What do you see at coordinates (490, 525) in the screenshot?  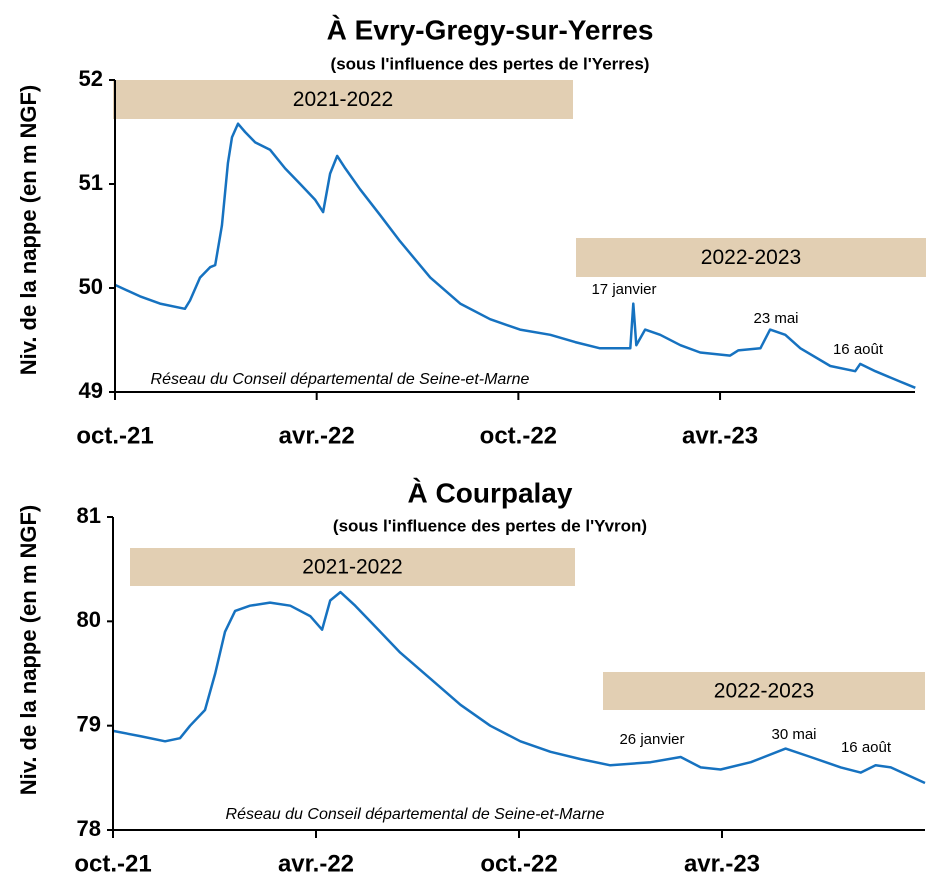 I see `chart-subtitle: (sous l'influence des pertes de l'Yvron)` at bounding box center [490, 525].